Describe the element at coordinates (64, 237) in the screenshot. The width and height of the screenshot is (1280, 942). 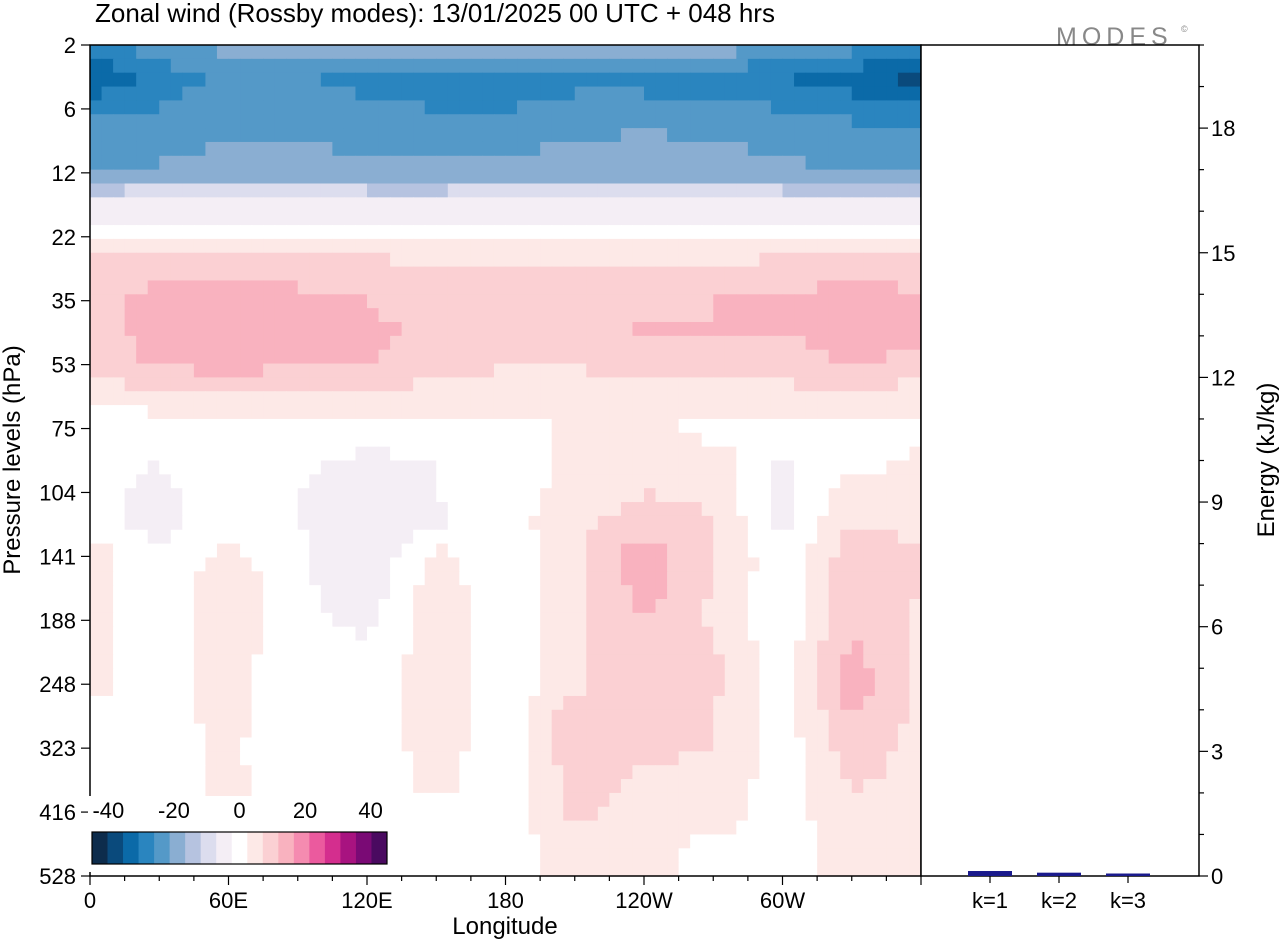
I see `y-tick-label: 22` at that location.